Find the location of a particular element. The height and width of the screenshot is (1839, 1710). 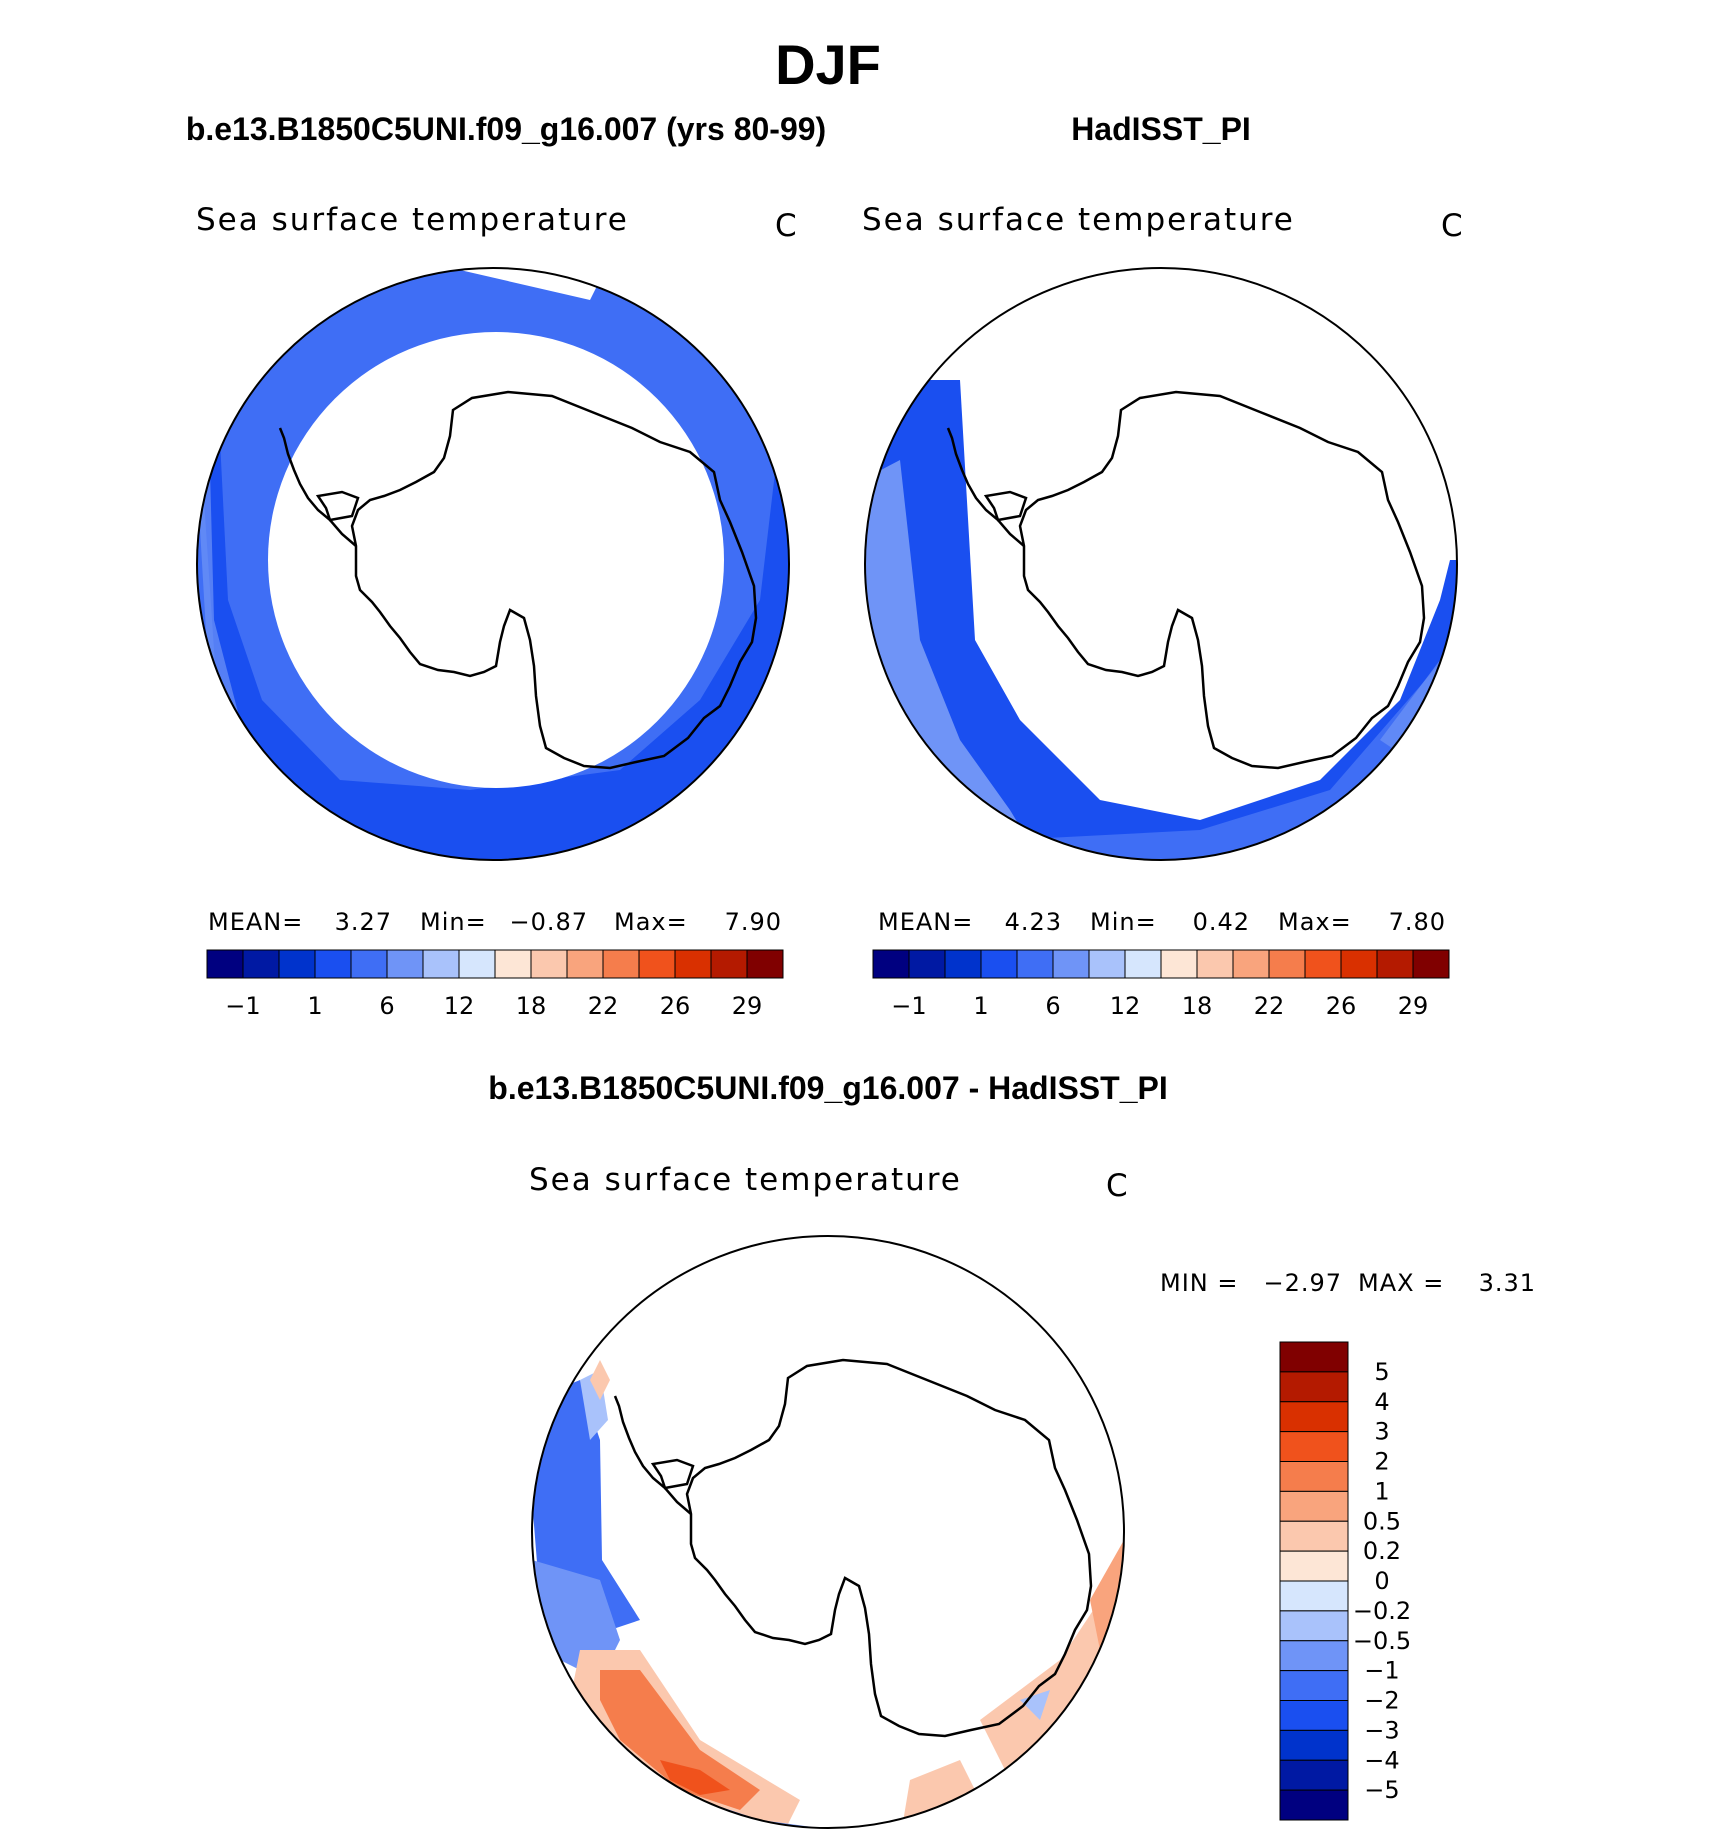

colorbar-tick-label: 18 is located at coordinates (531, 1006).